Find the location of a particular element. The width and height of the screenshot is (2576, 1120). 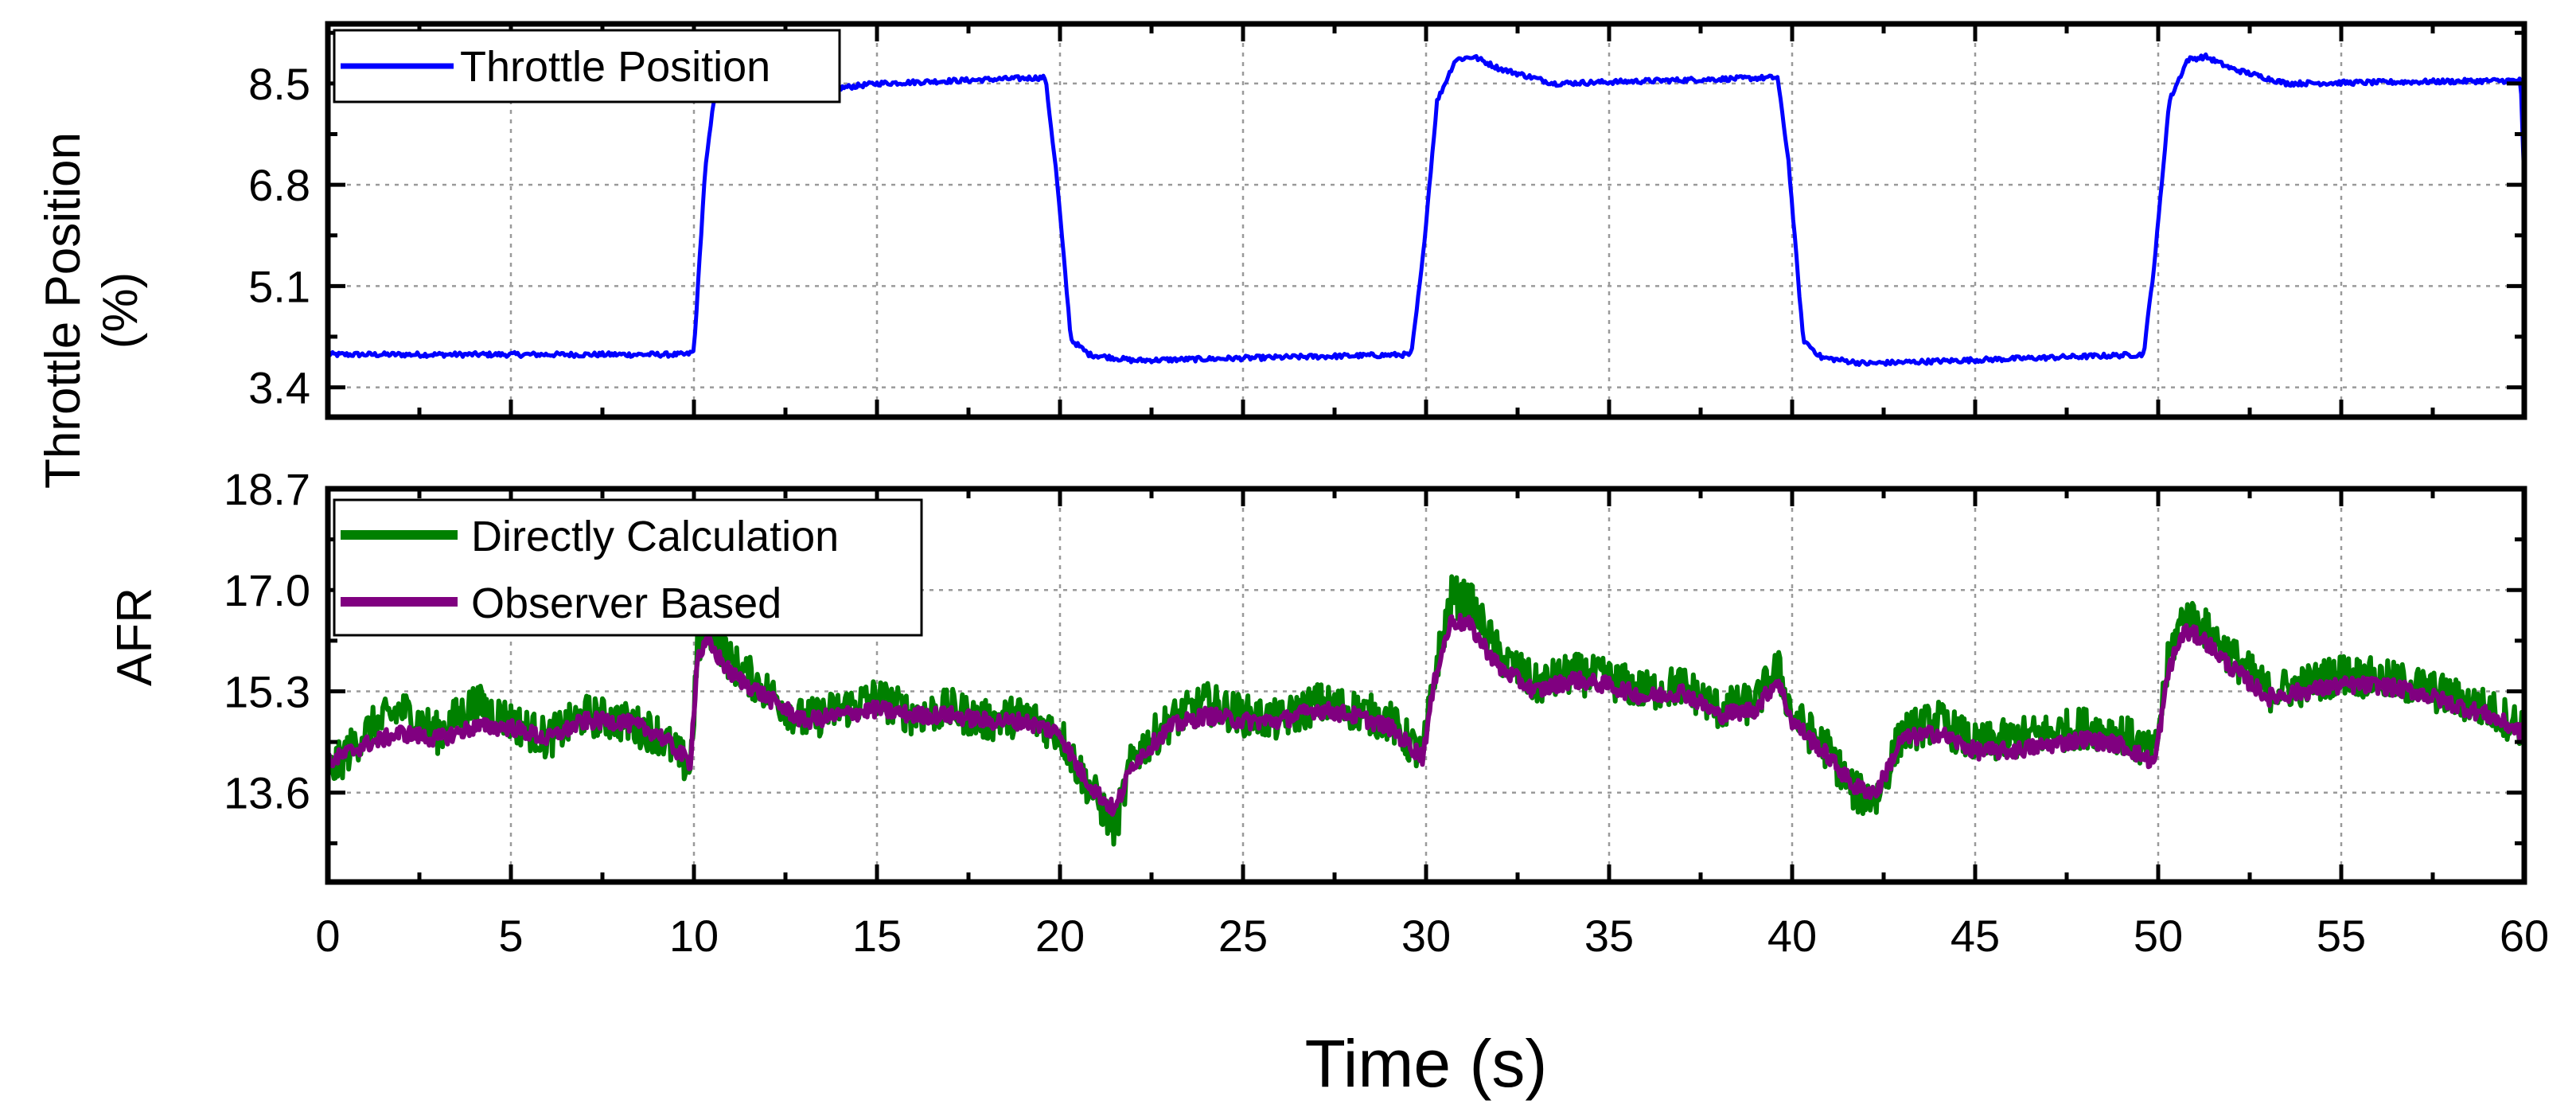

xtick-label: 35 is located at coordinates (1609, 936).